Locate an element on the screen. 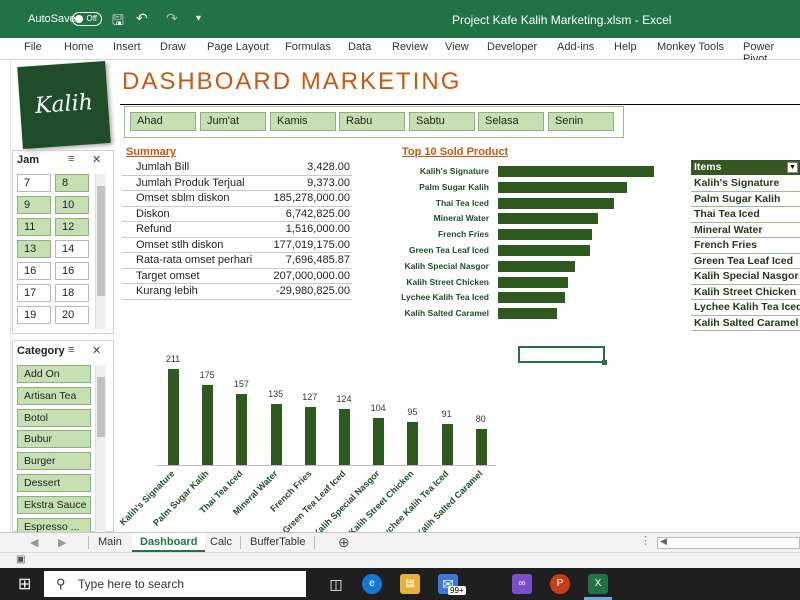 The width and height of the screenshot is (800, 600). ribbon-tab-data: Data is located at coordinates (360, 47).